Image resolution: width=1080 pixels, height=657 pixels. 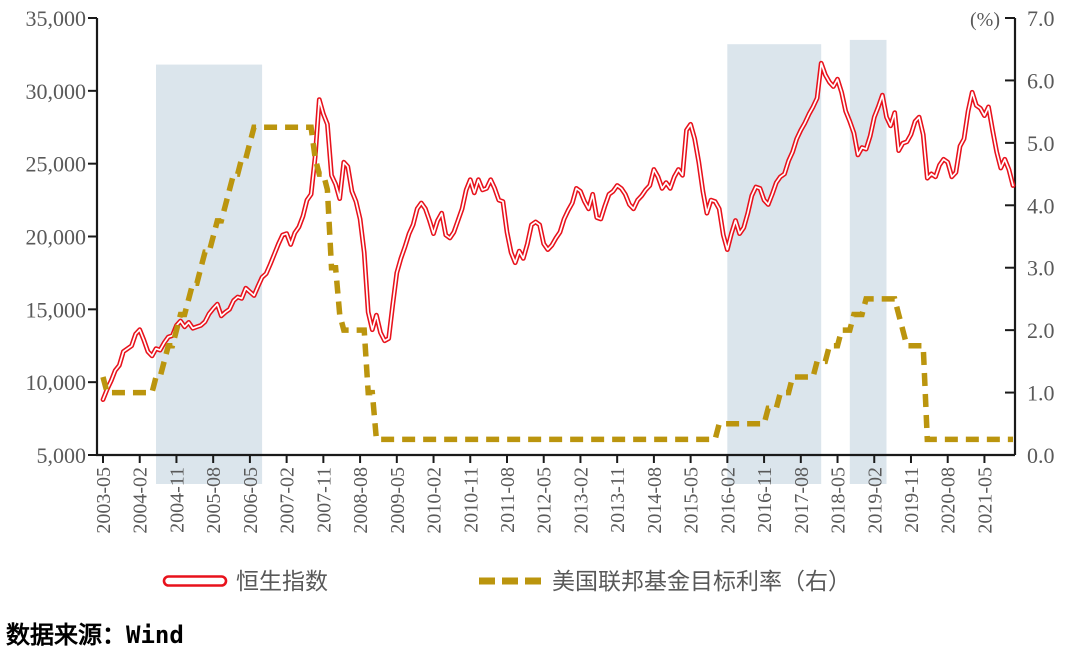 I want to click on x-axis-tick-label: 2016-02, so click(x=728, y=500).